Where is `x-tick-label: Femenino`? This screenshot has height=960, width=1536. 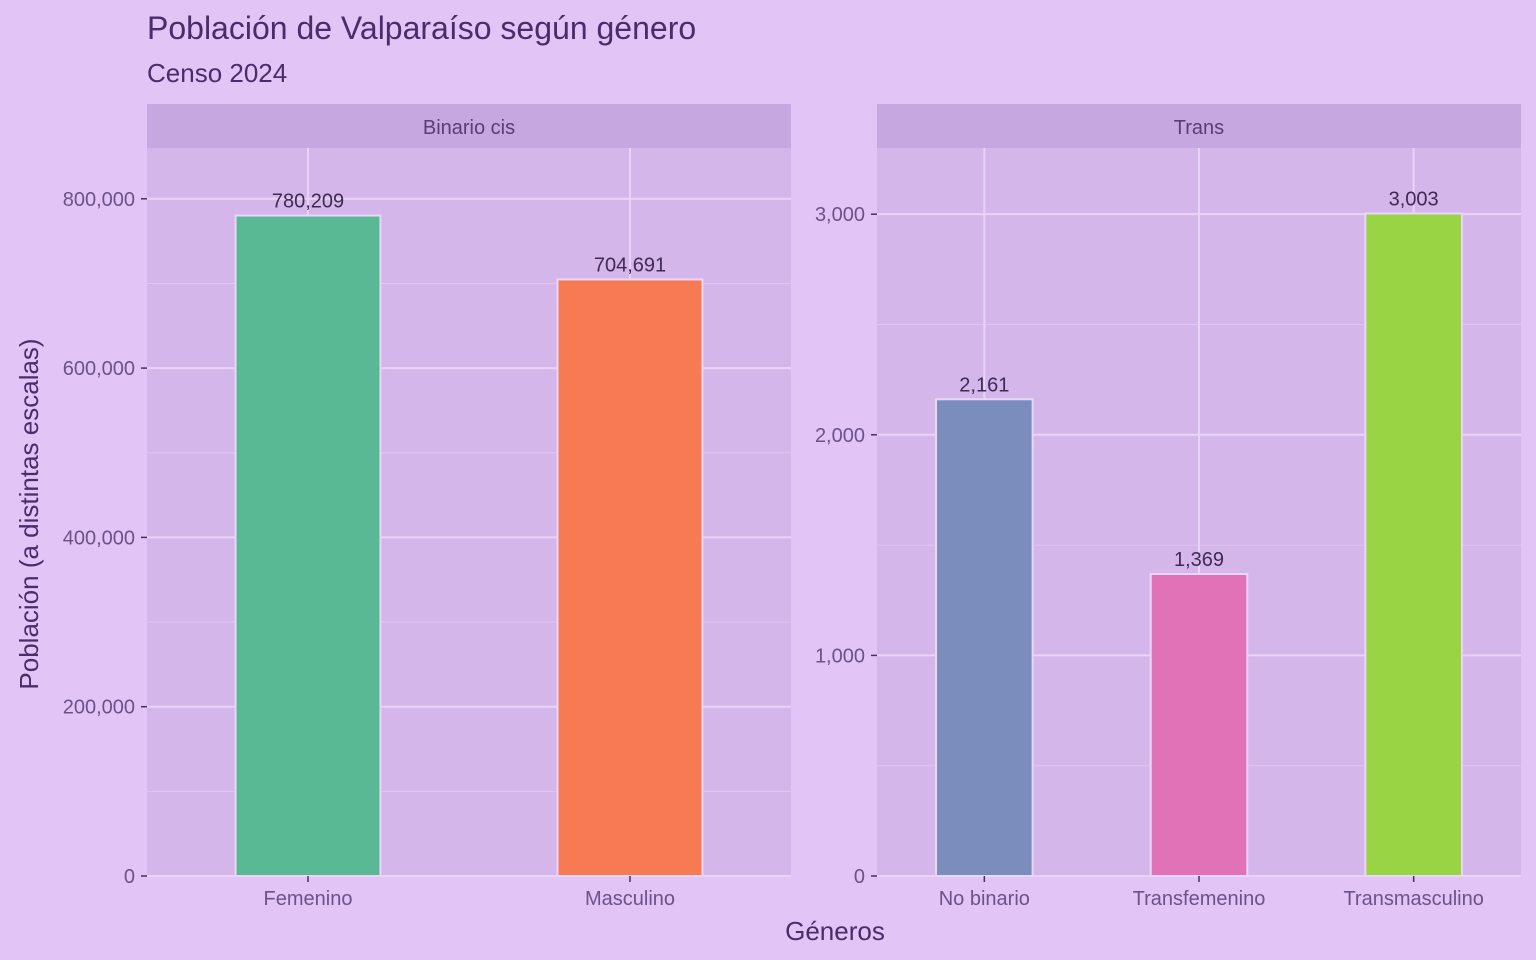
x-tick-label: Femenino is located at coordinates (308, 899).